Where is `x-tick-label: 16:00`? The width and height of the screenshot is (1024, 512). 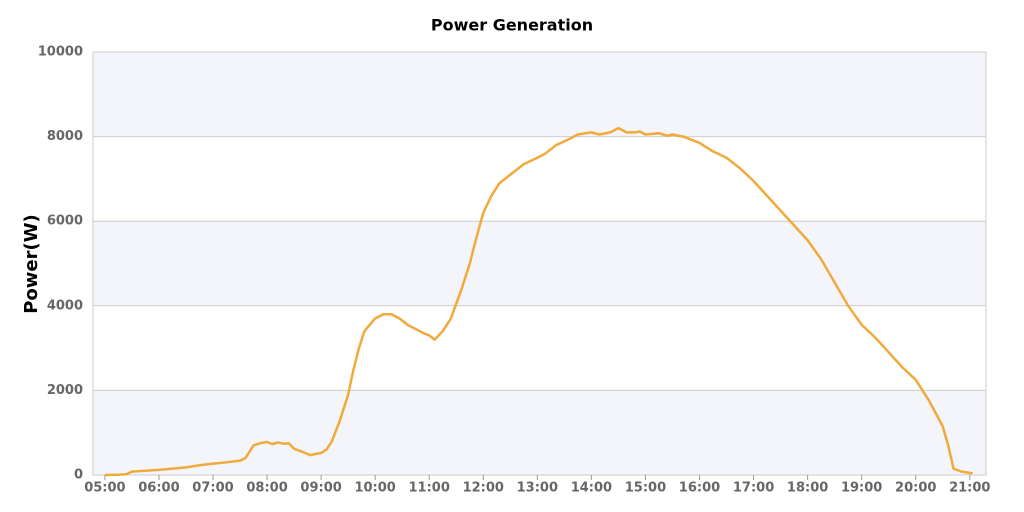
x-tick-label: 16:00 is located at coordinates (699, 488).